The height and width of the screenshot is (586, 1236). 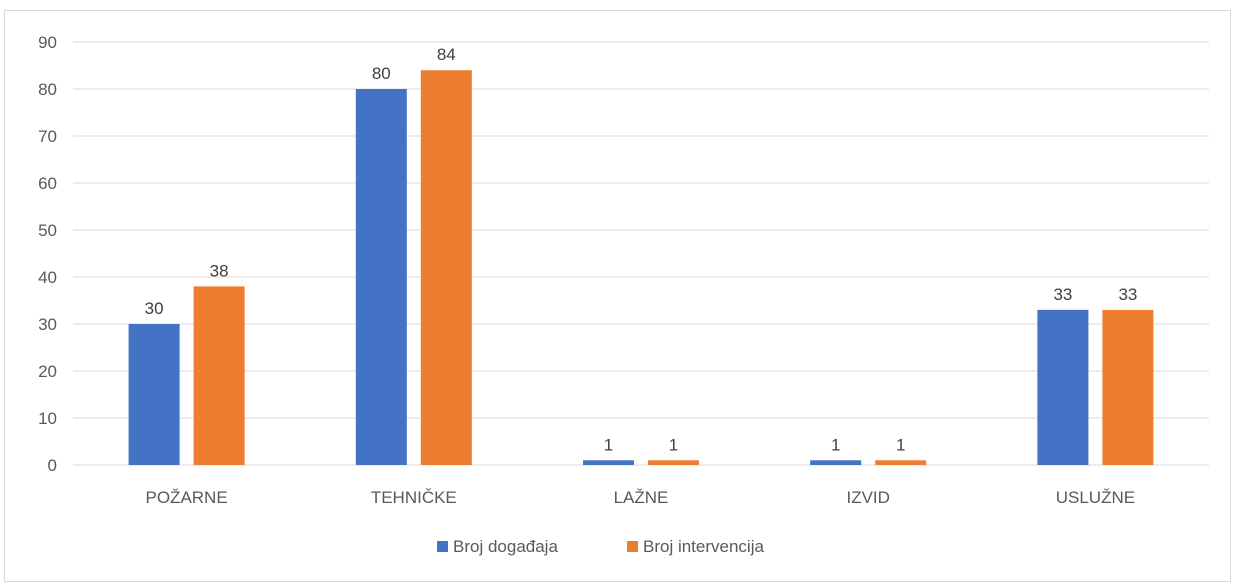 What do you see at coordinates (47, 418) in the screenshot?
I see `y-tick-label: 10` at bounding box center [47, 418].